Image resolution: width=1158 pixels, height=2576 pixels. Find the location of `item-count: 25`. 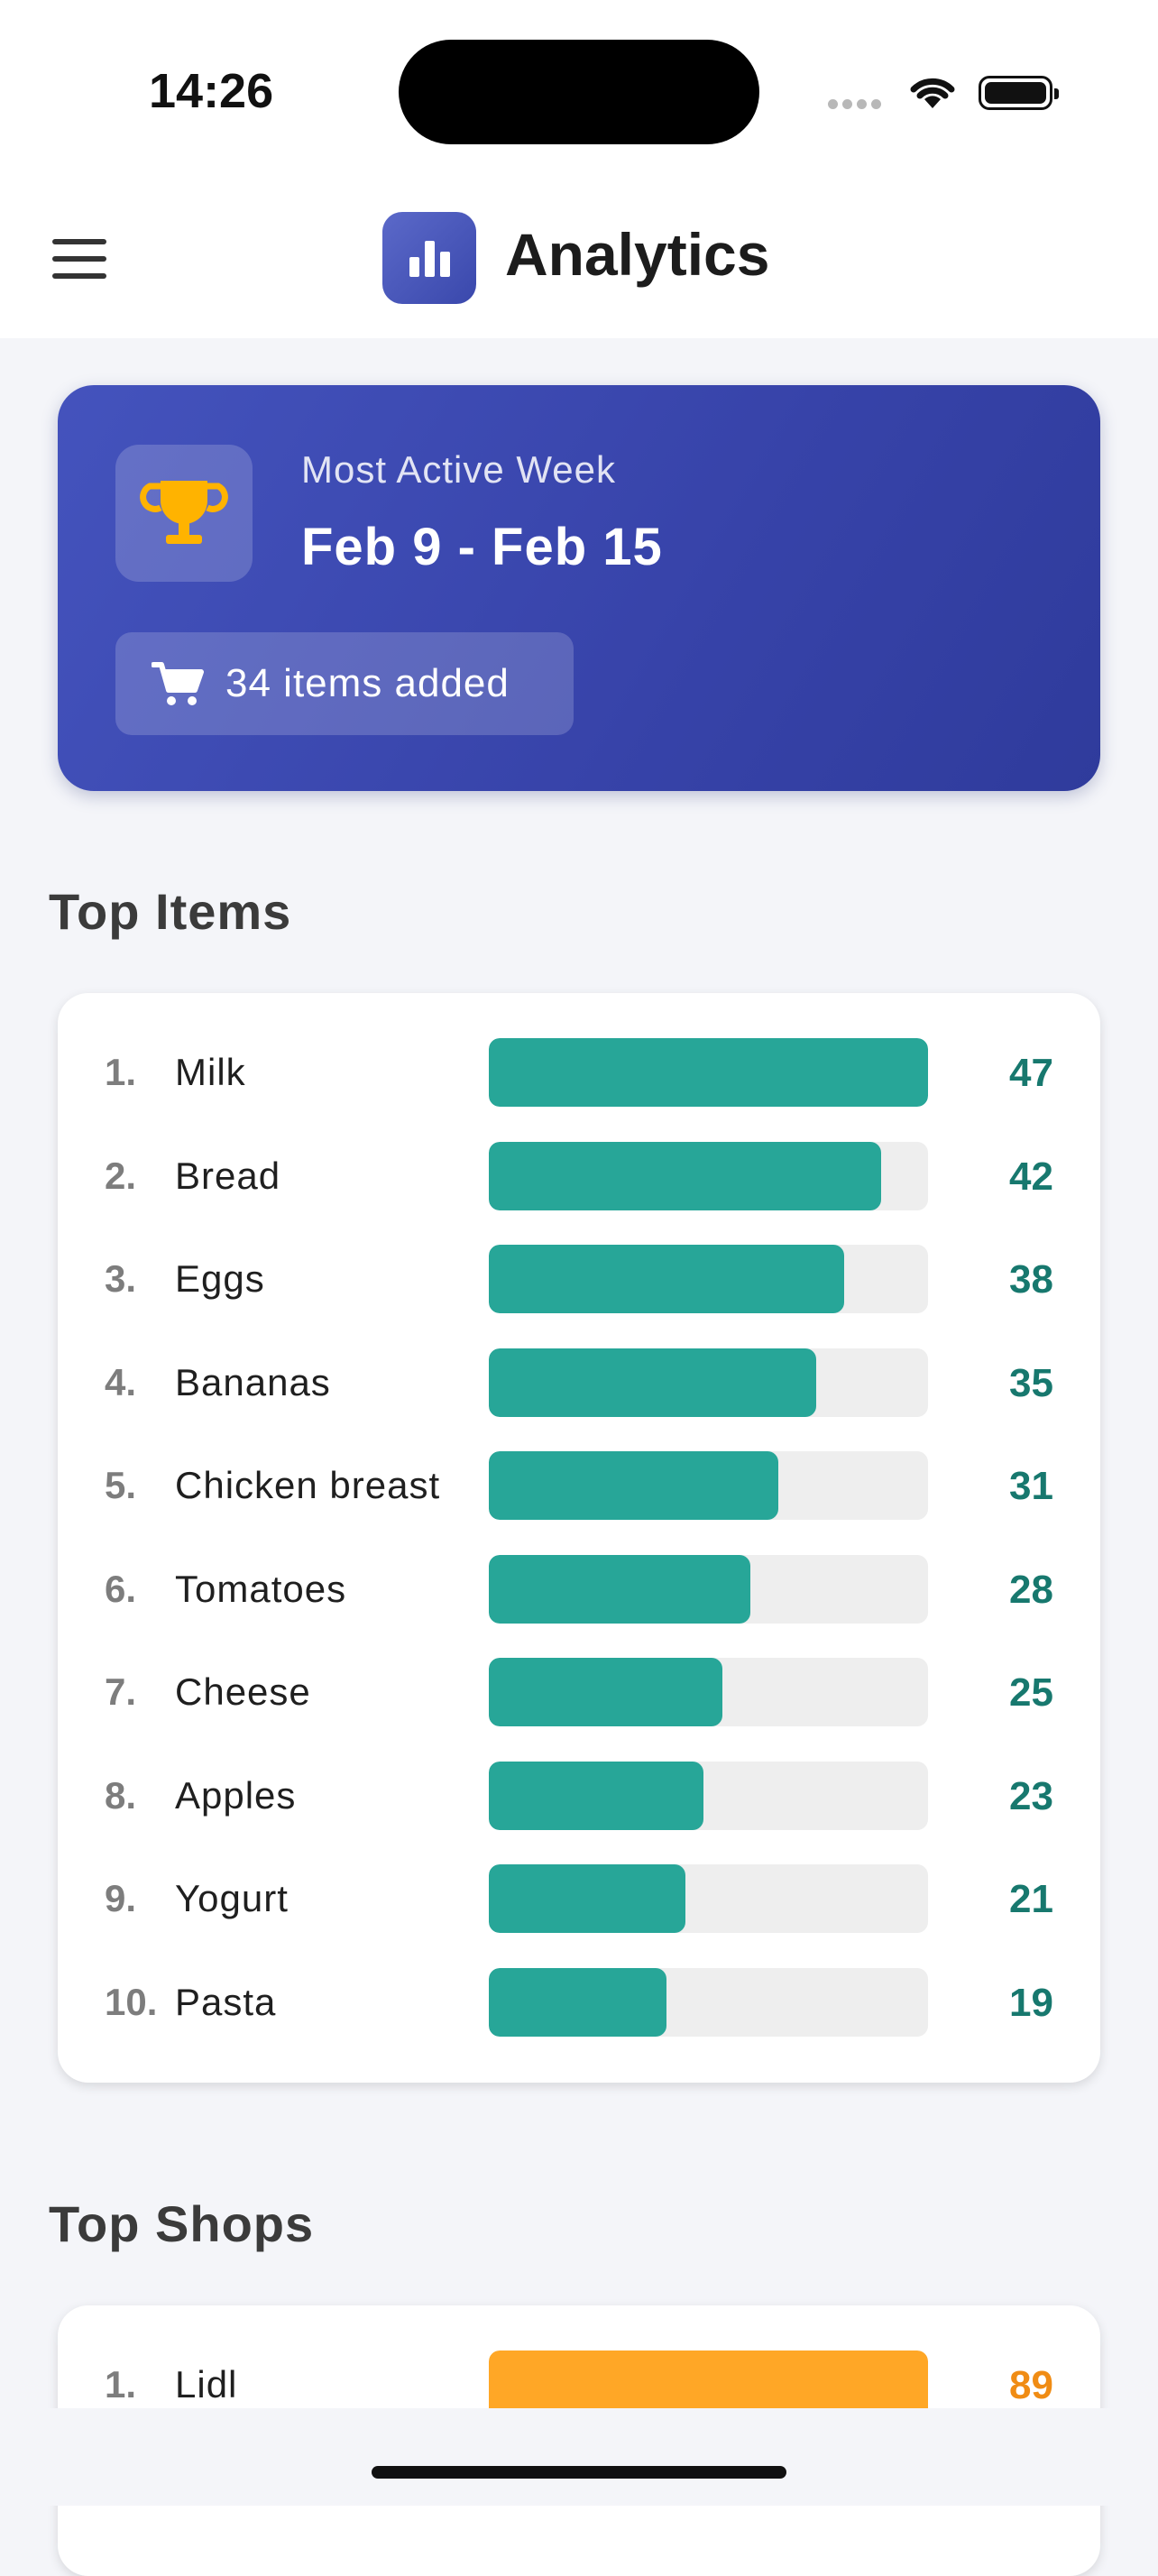

item-count: 25 is located at coordinates (1031, 1693).